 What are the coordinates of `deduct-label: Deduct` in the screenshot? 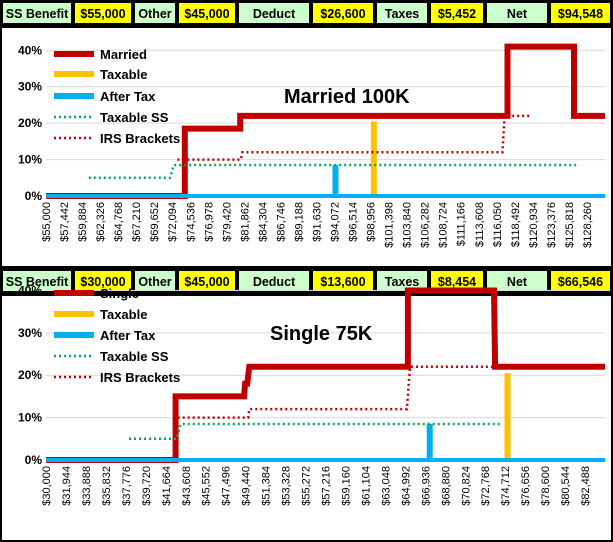 It's located at (274, 281).